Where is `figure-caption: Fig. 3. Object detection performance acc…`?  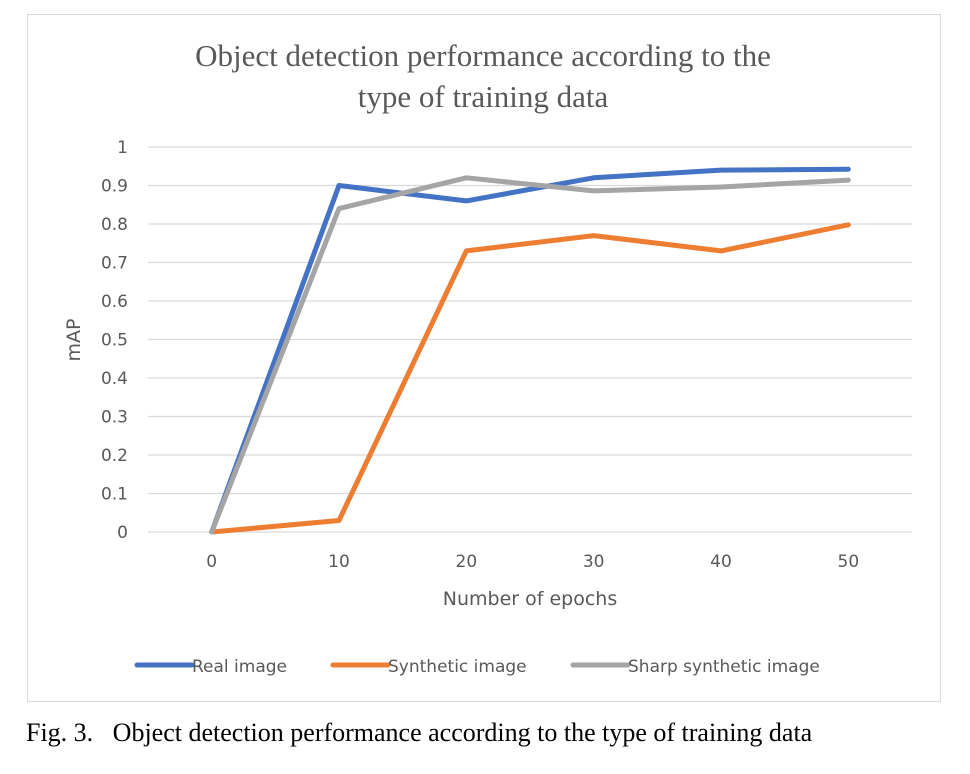
figure-caption: Fig. 3. Object detection performance acc… is located at coordinates (419, 732).